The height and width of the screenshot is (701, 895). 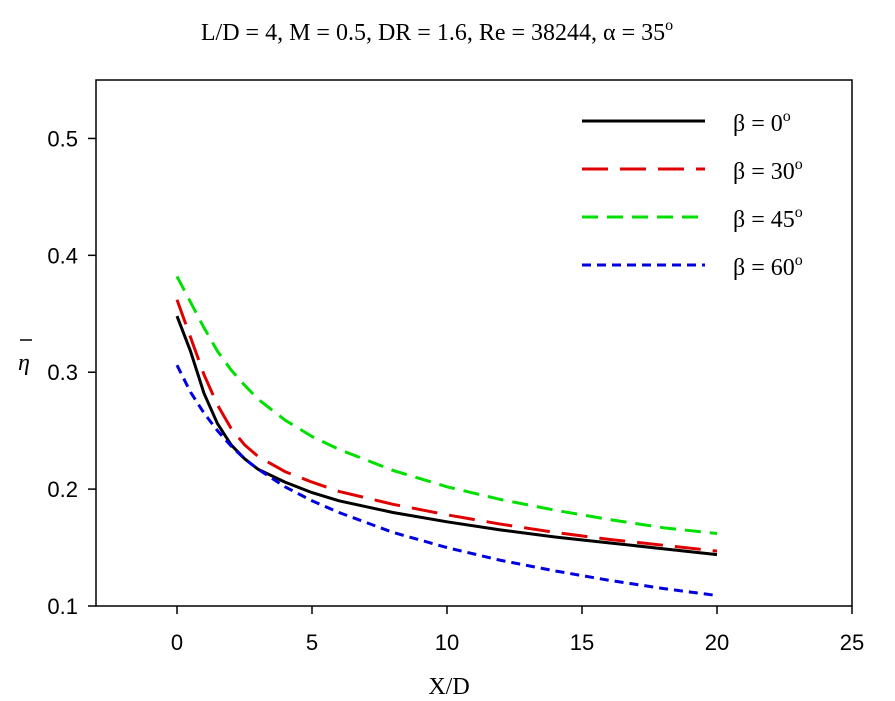 I want to click on y-axis-label-group: η, so click(x=25, y=357).